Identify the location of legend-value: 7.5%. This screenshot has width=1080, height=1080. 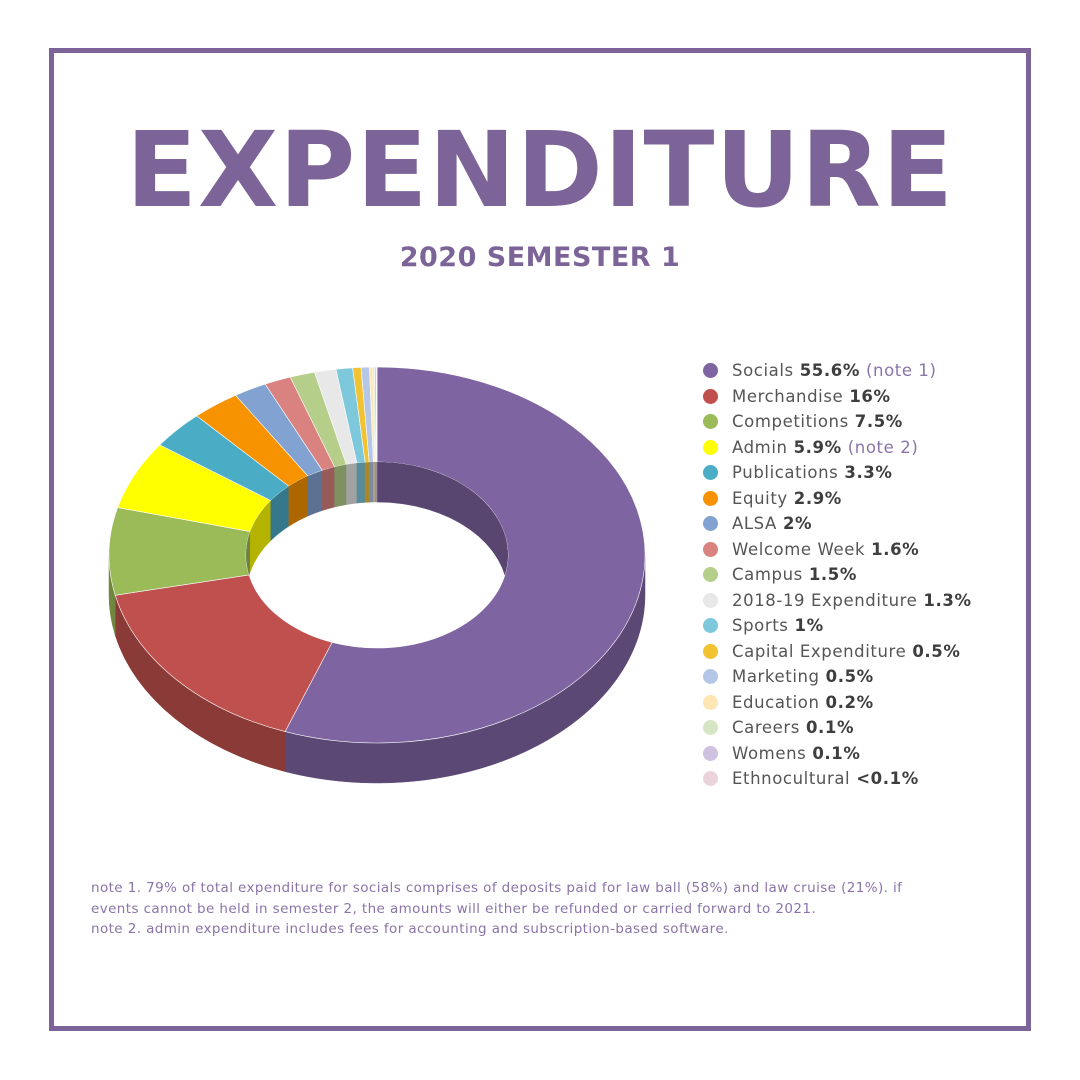
(878, 422).